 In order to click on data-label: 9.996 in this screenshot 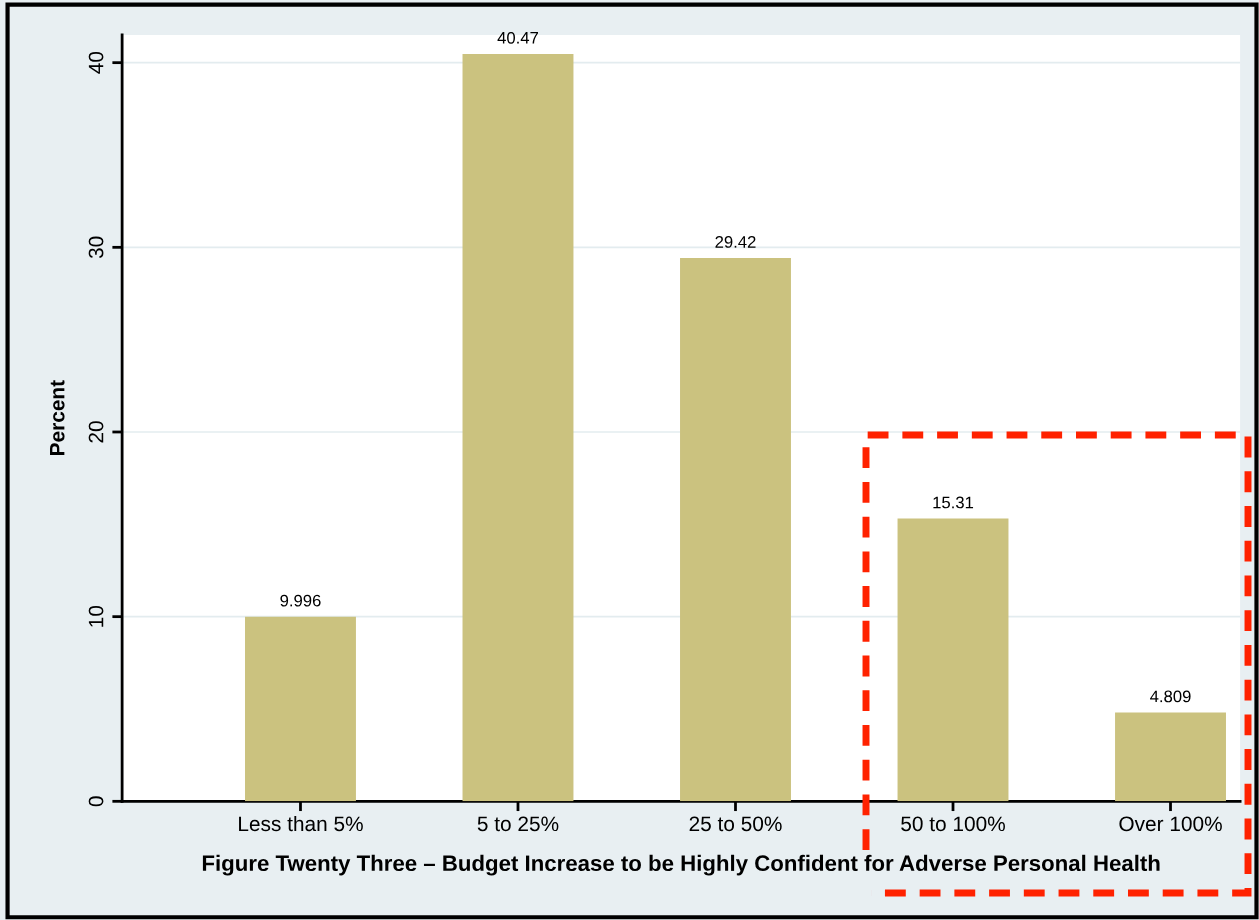, I will do `click(300, 600)`.